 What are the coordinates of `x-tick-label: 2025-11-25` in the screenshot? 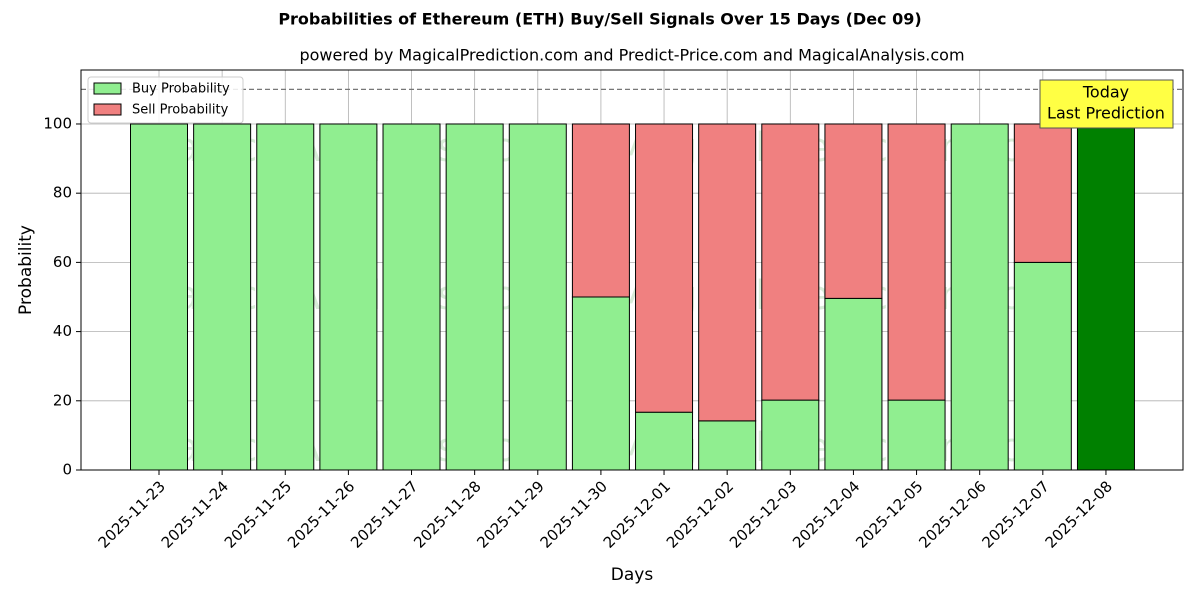 It's located at (258, 514).